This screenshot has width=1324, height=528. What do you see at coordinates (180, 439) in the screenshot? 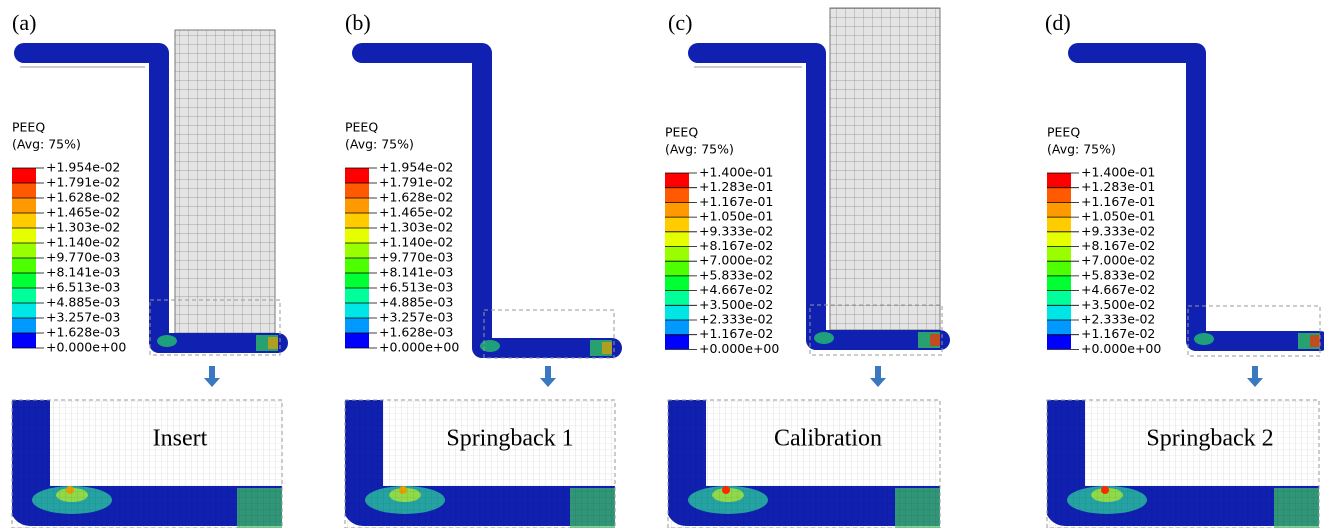
I see `caption: Insert` at bounding box center [180, 439].